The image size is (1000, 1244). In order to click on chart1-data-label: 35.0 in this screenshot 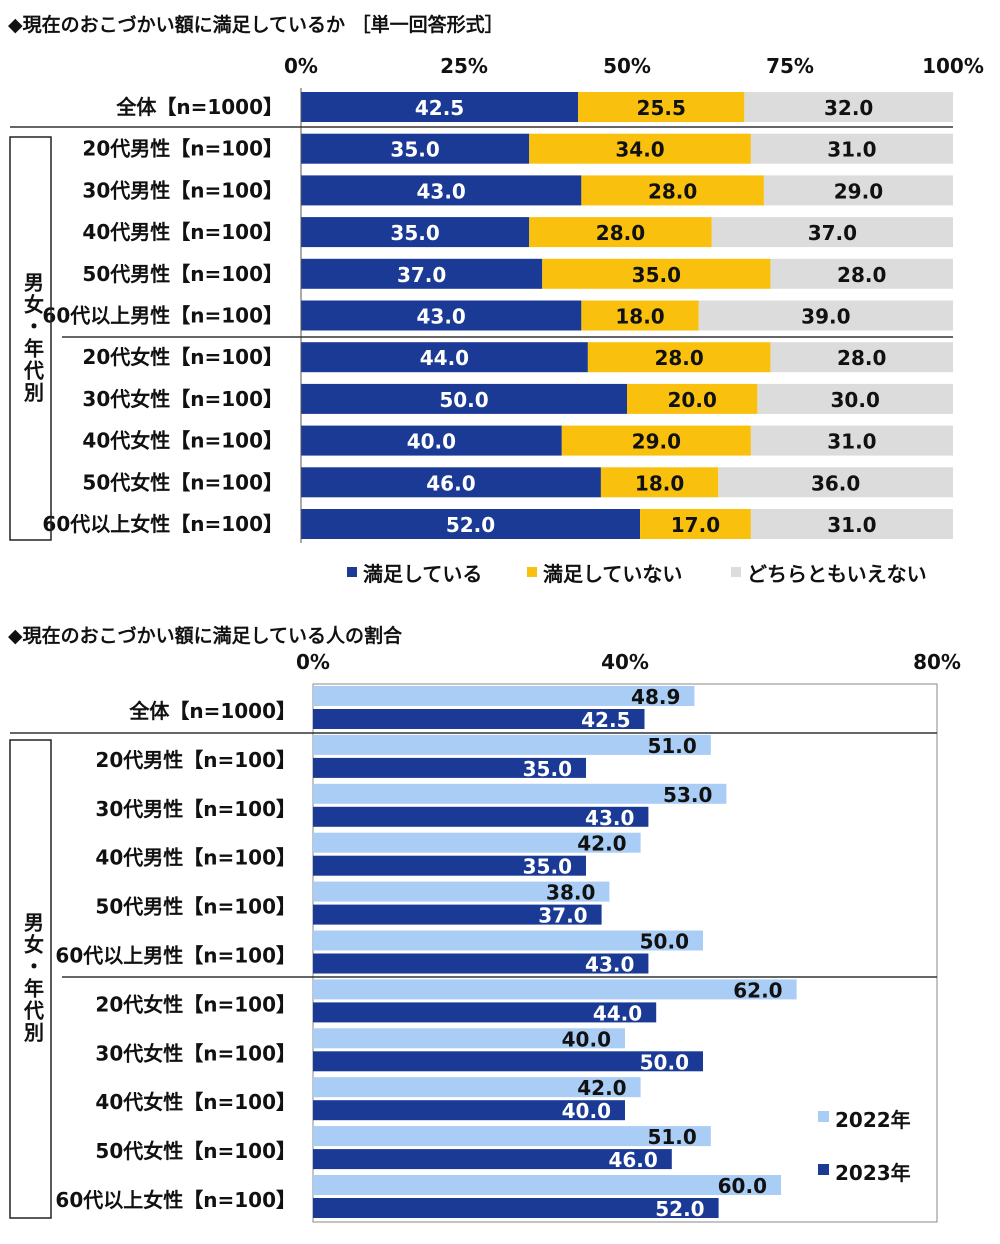, I will do `click(656, 275)`.